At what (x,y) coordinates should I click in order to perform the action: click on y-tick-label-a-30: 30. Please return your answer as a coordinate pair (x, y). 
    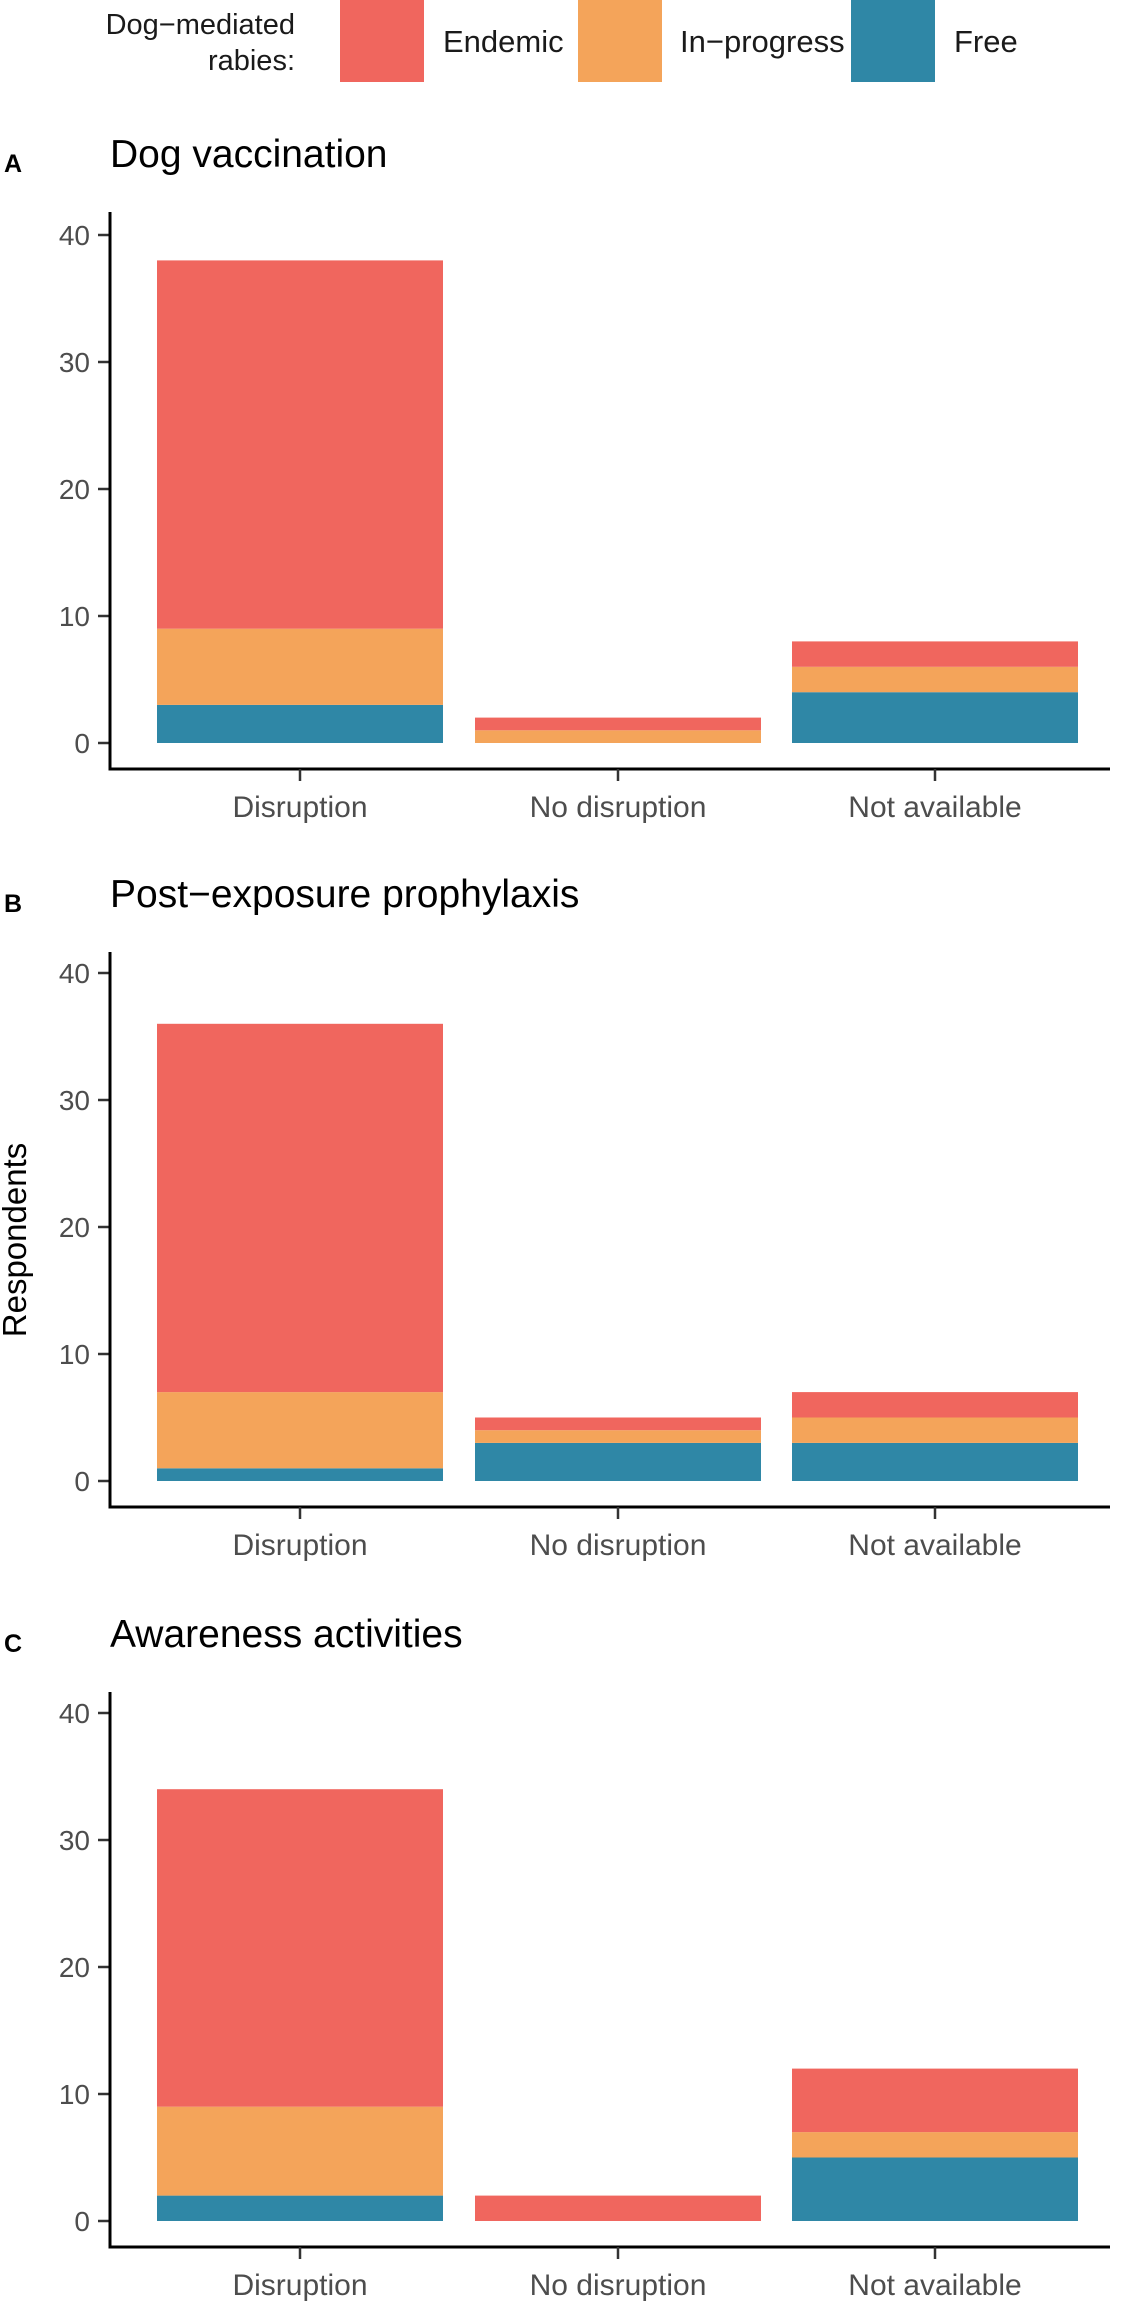
    Looking at the image, I should click on (74, 362).